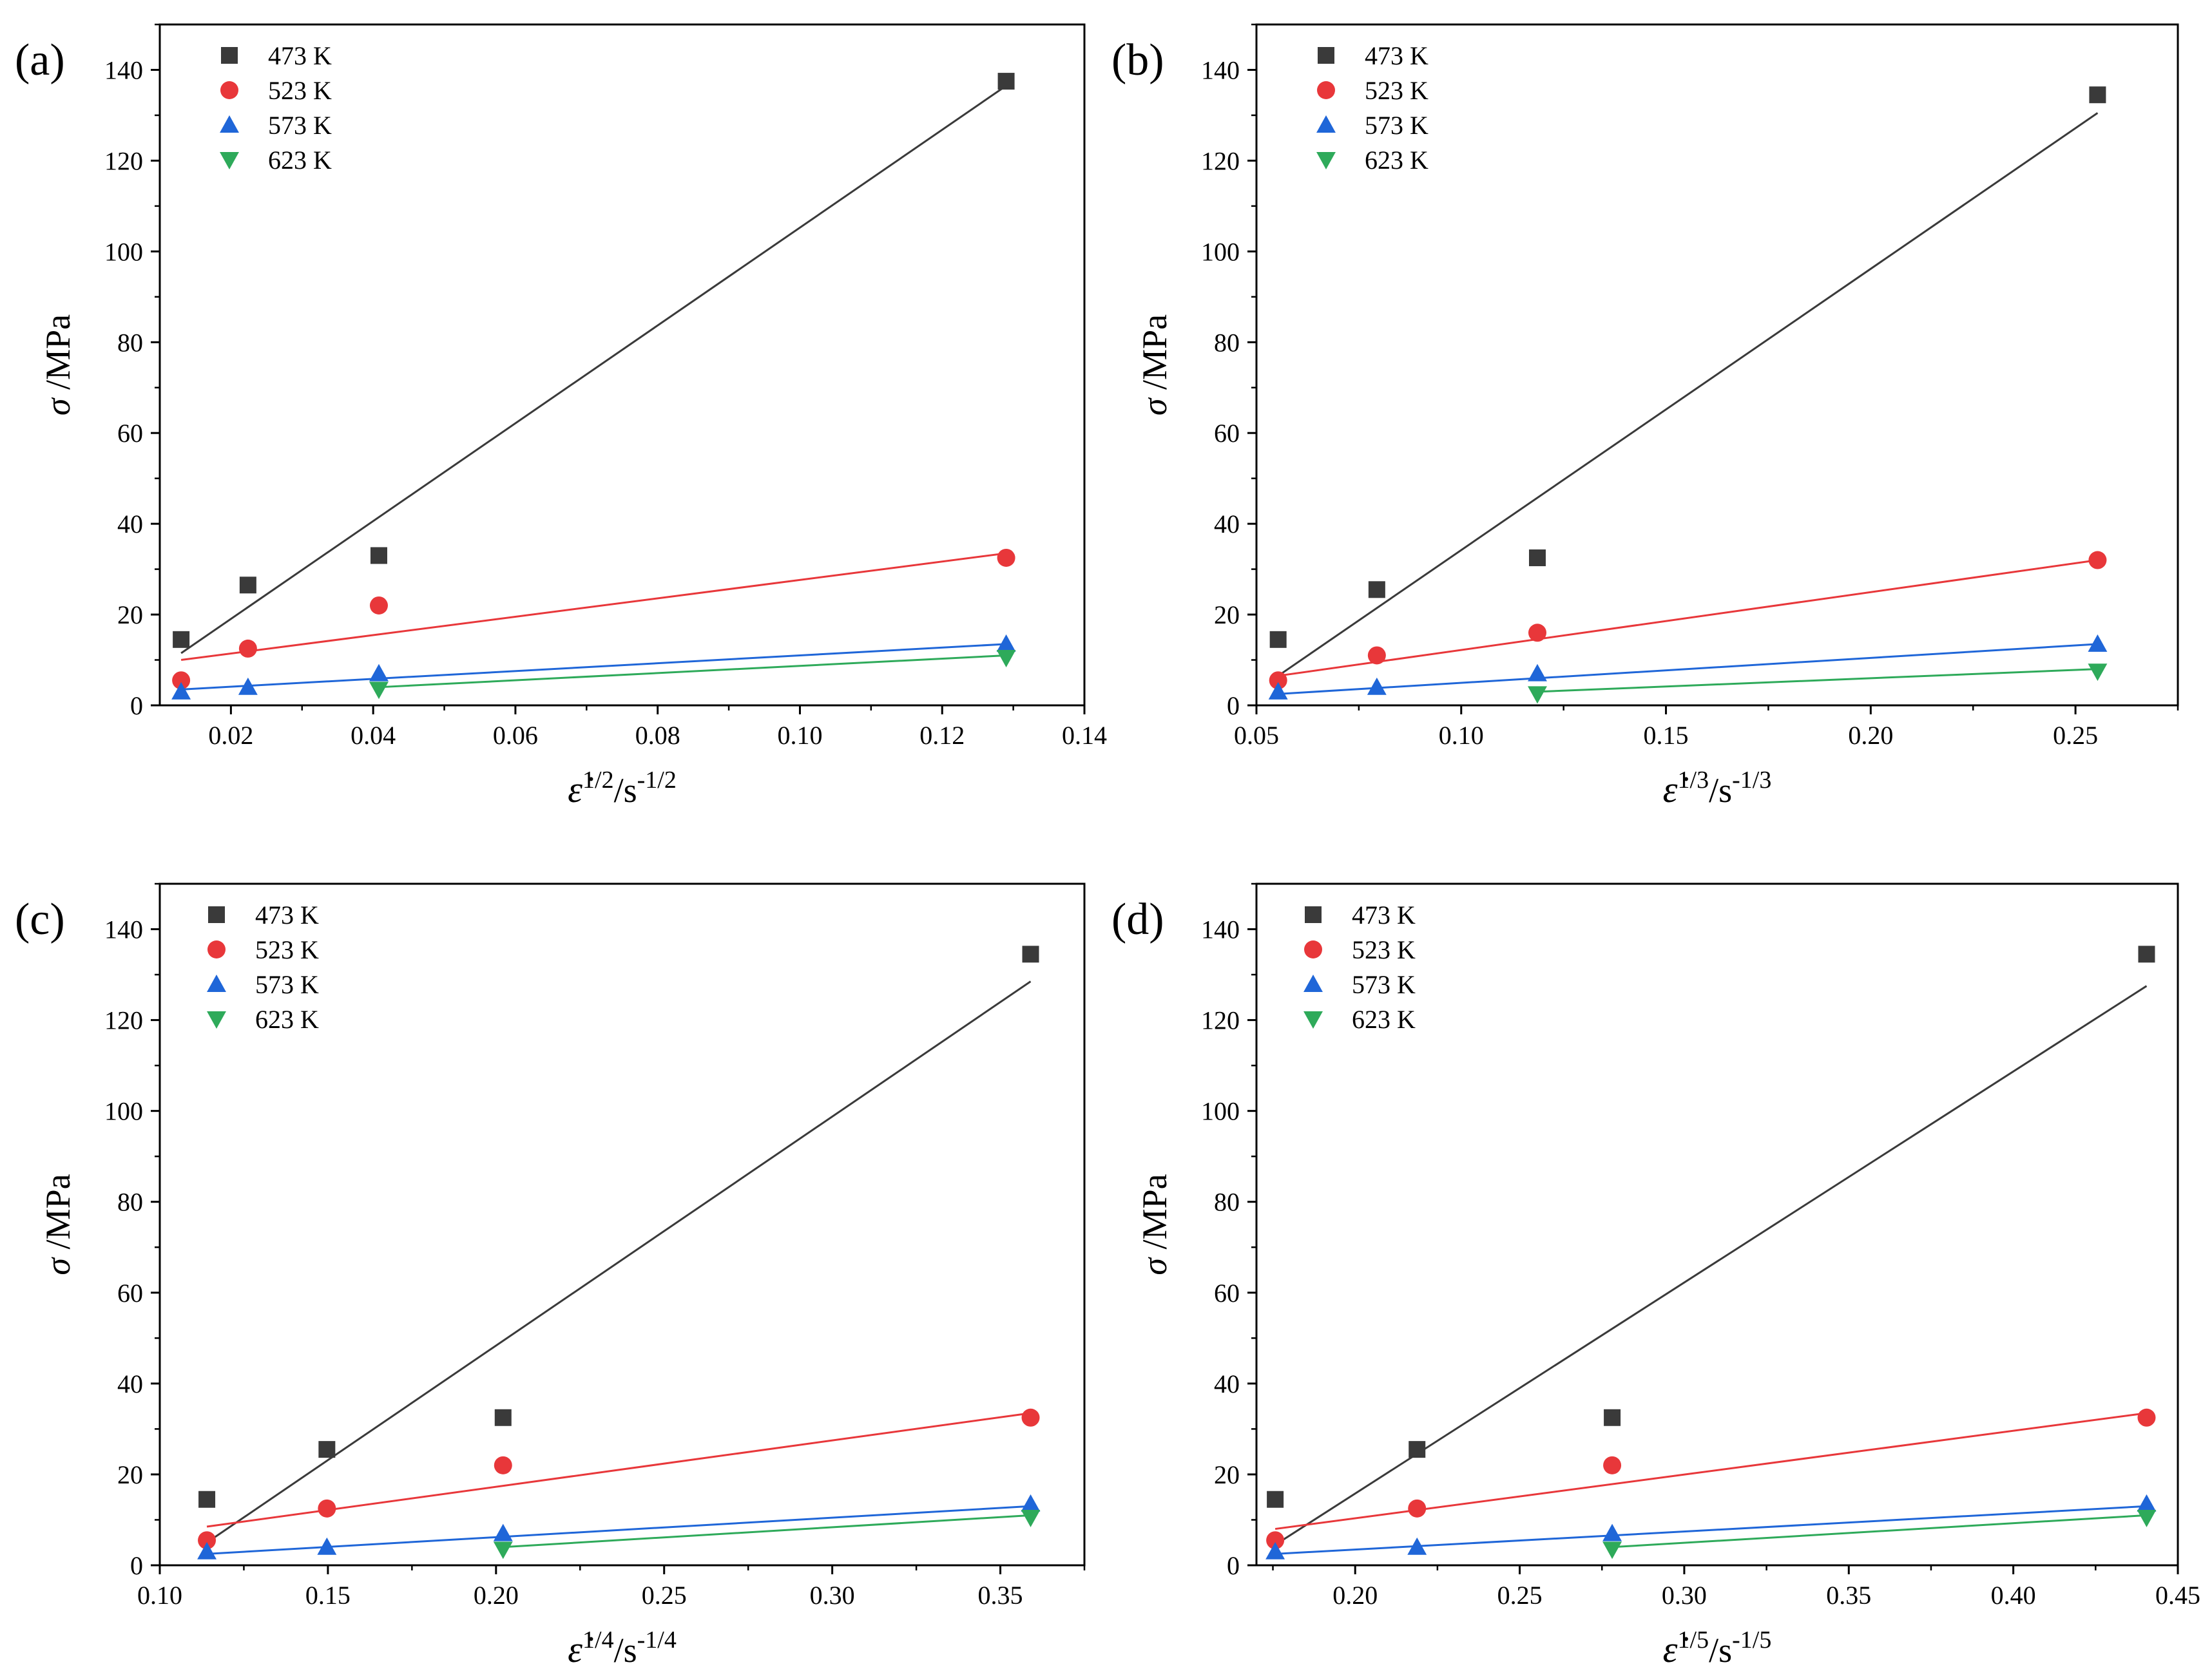 The image size is (2212, 1678). I want to click on fit-line-473k, so click(593, 369).